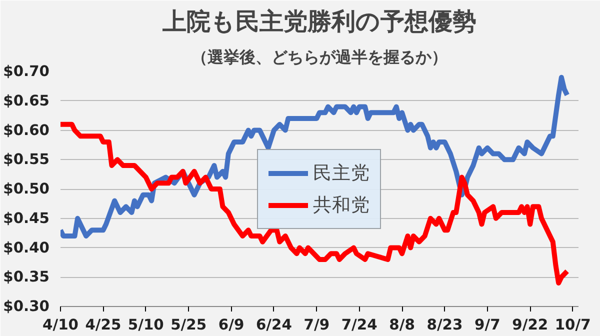 This screenshot has width=600, height=336. I want to click on x-tick-label: 10/7, so click(572, 325).